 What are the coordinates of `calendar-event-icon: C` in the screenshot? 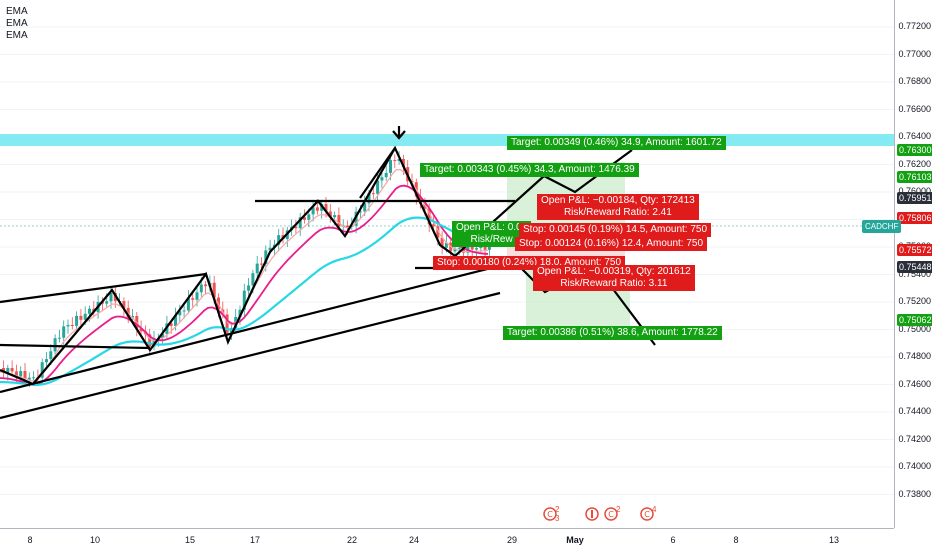 It's located at (647, 514).